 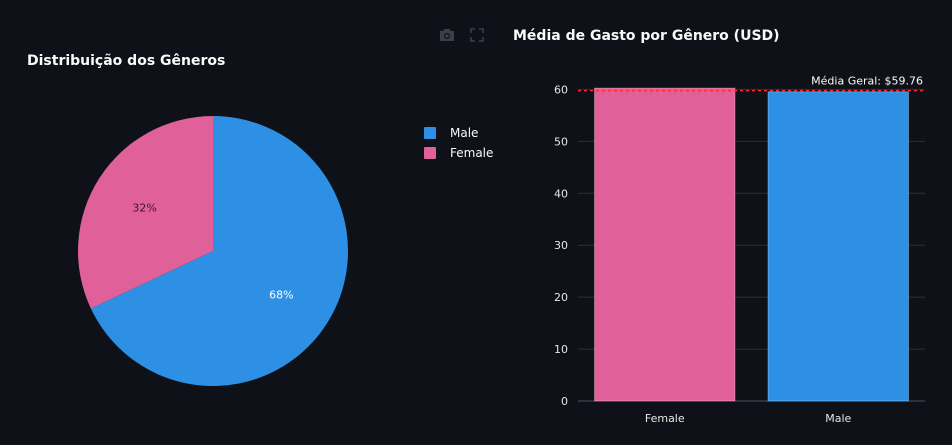 What do you see at coordinates (867, 81) in the screenshot?
I see `reference-line-label: Média Geral: $59.76` at bounding box center [867, 81].